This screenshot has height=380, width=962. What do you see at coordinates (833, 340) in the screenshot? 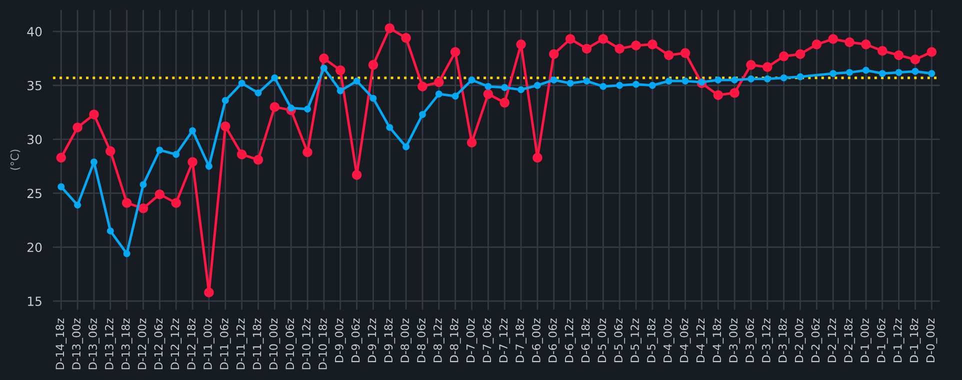
I see `x-tick-label: D-2_12z` at bounding box center [833, 340].